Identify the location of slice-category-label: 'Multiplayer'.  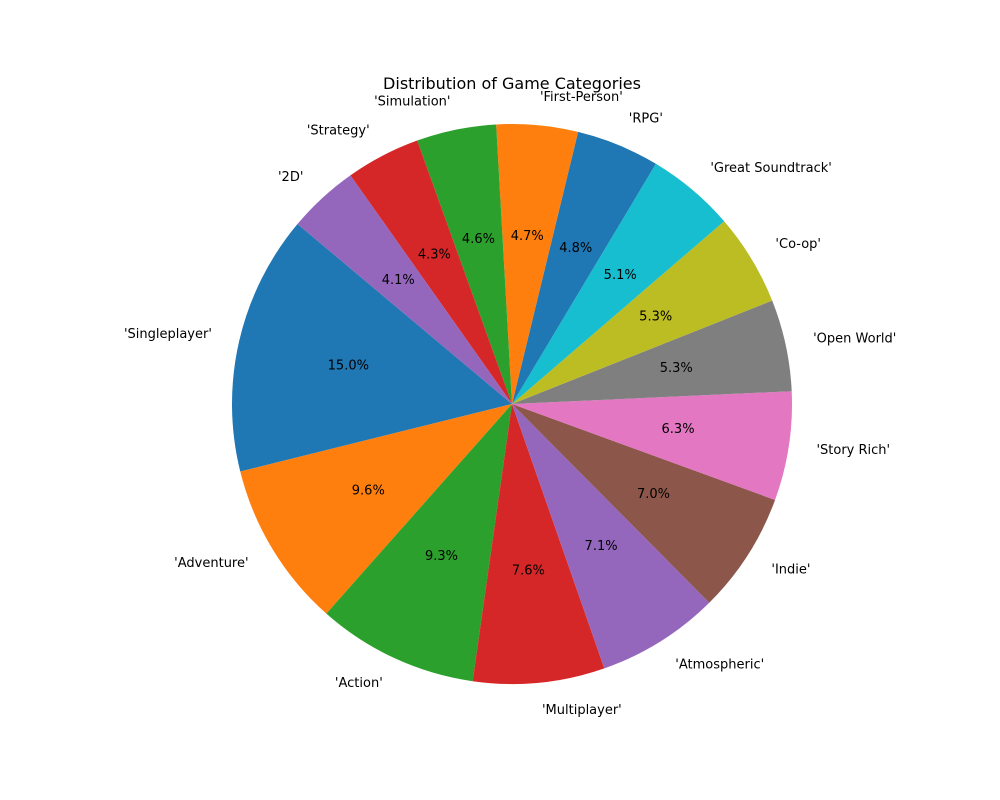
(582, 710).